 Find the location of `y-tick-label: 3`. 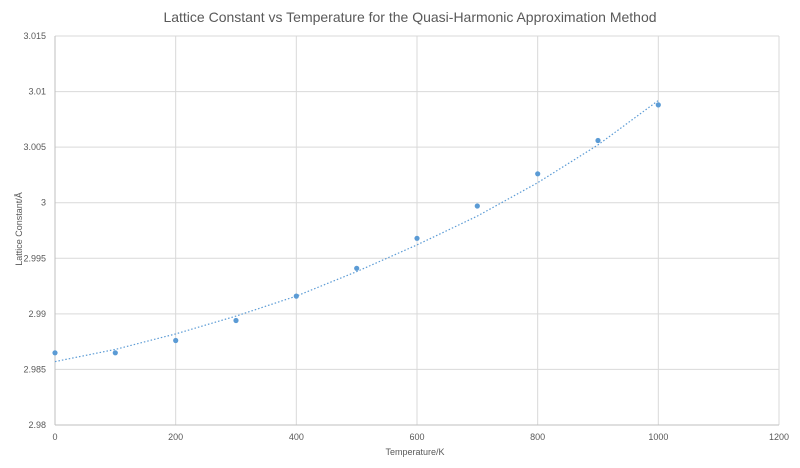

y-tick-label: 3 is located at coordinates (43, 203).